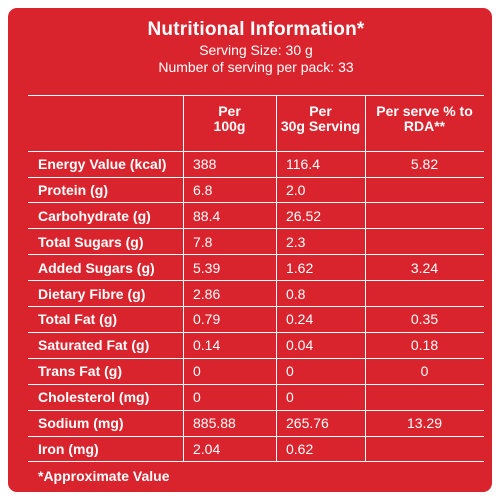  What do you see at coordinates (256, 294) in the screenshot?
I see `table-row: Dietary Fibre (g) 2.86 0.8` at bounding box center [256, 294].